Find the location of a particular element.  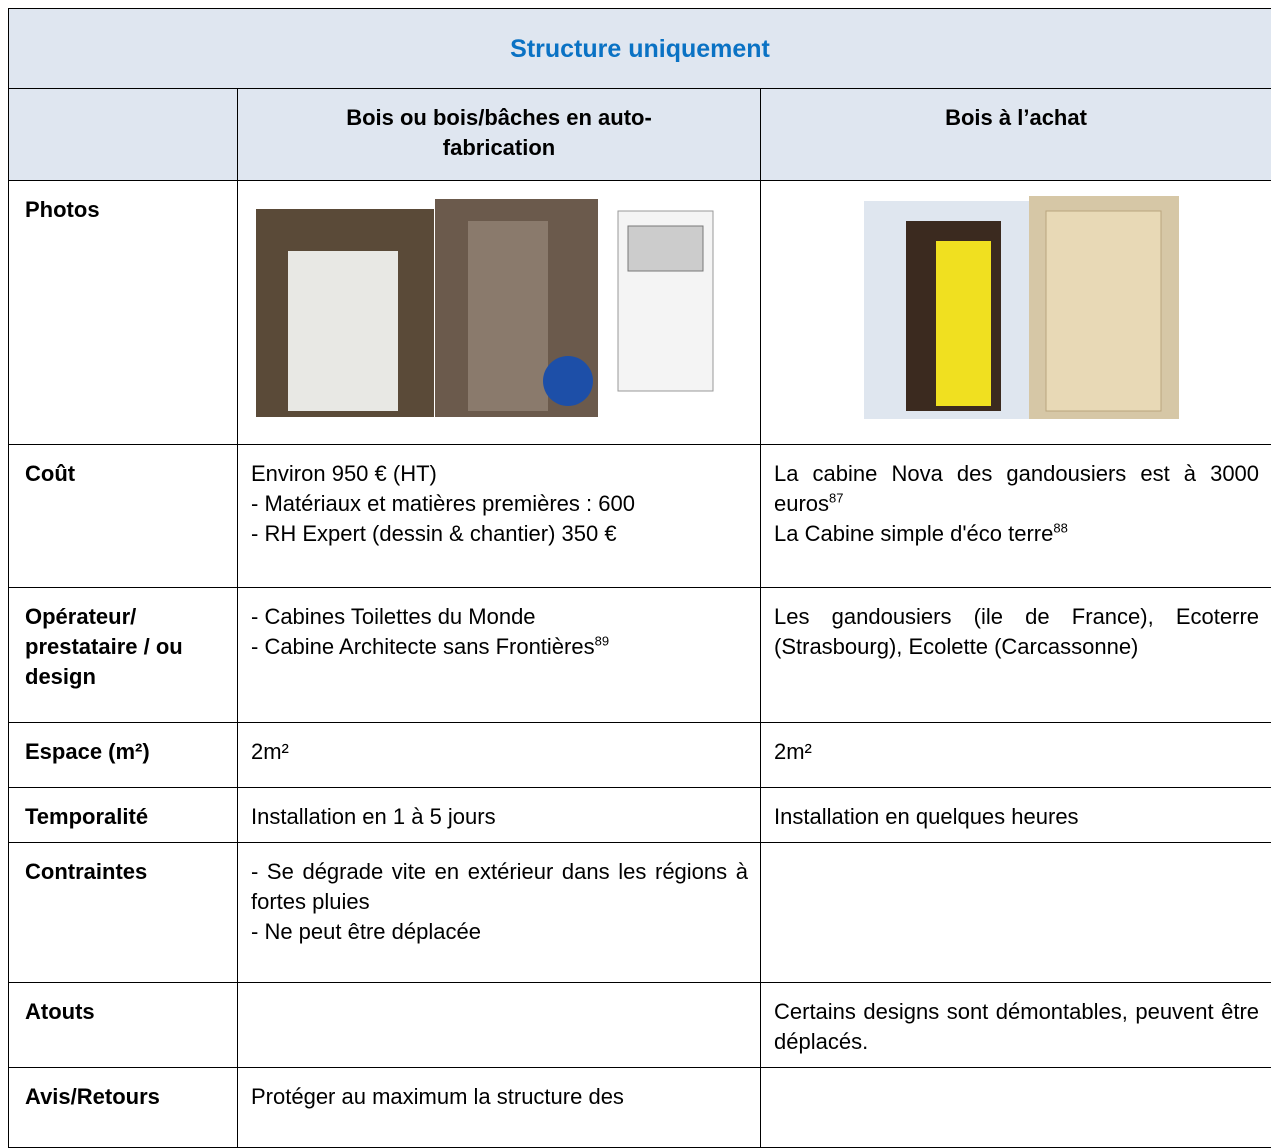

paragraph: - Matériaux et matières premières : 600 is located at coordinates (499, 504).